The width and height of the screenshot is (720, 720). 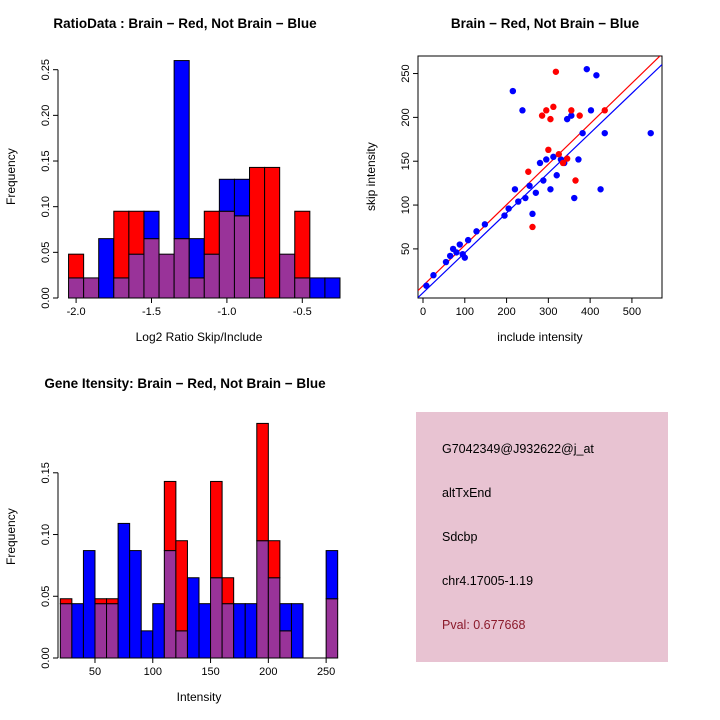 What do you see at coordinates (632, 312) in the screenshot?
I see `svg-text: 500` at bounding box center [632, 312].